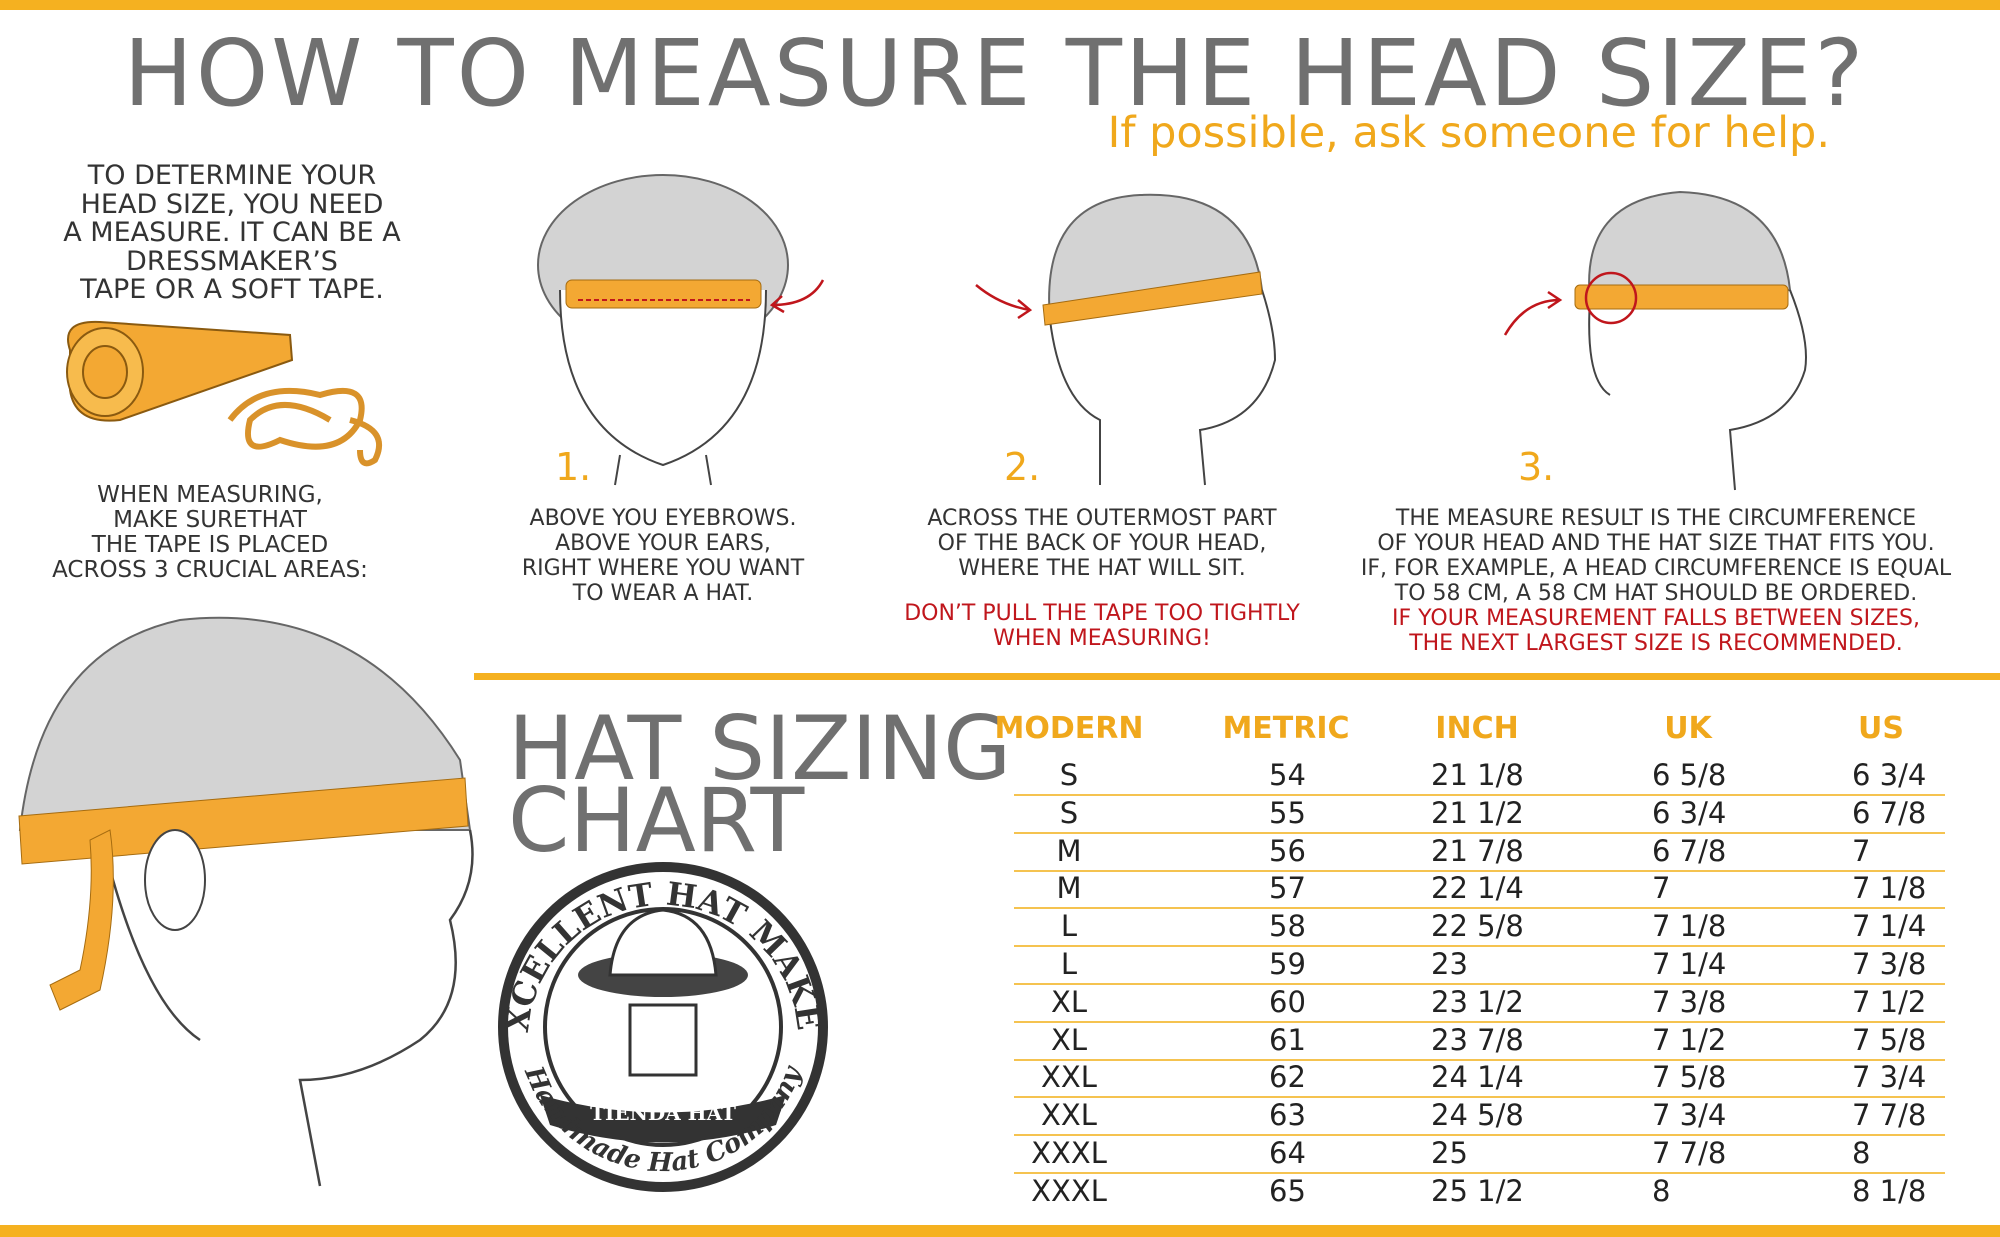 The width and height of the screenshot is (2000, 1237). Describe the element at coordinates (210, 495) in the screenshot. I see `placement-line: WHEN MEASURING,` at that location.